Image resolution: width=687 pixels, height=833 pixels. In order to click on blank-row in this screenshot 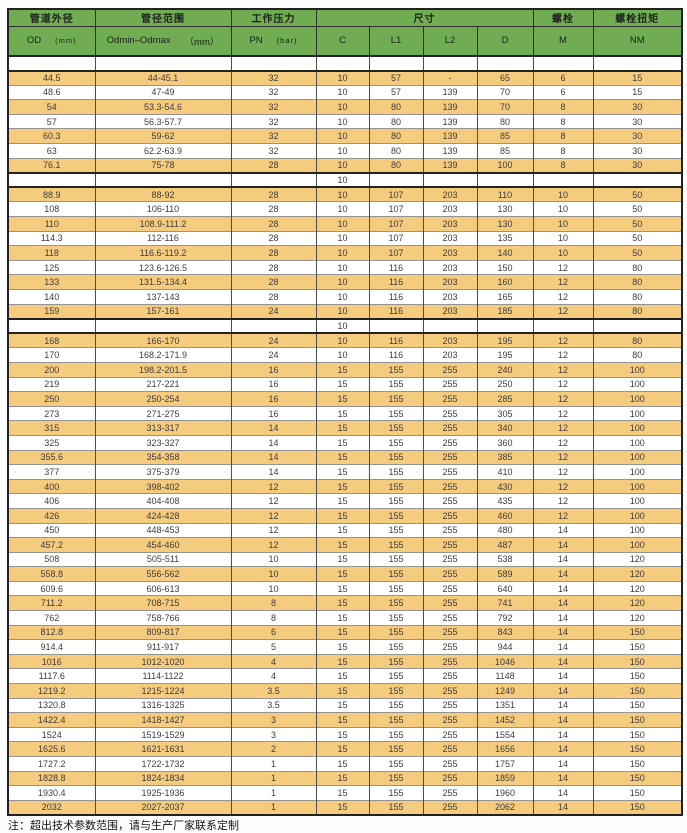, I will do `click(345, 63)`.